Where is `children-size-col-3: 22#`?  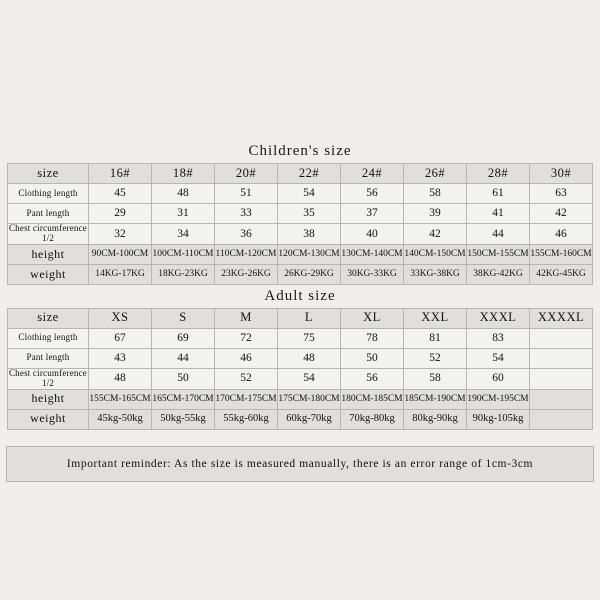 children-size-col-3: 22# is located at coordinates (309, 173).